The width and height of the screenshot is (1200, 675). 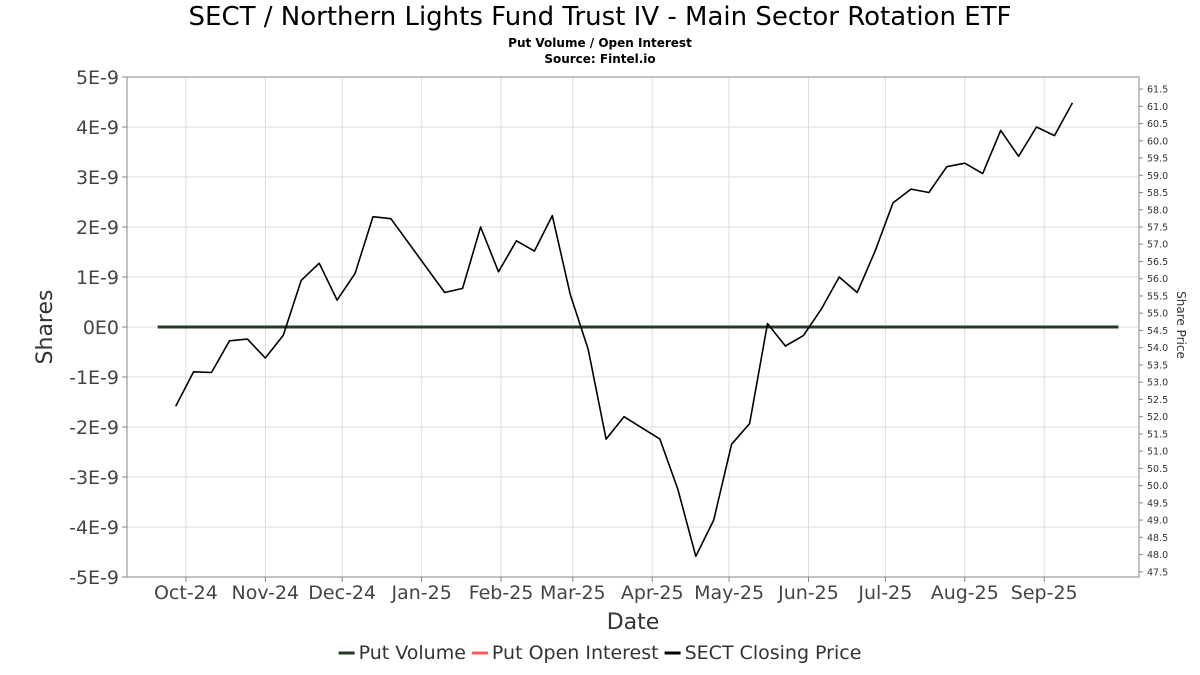 I want to click on x-tick-label: Aug-25, so click(x=965, y=593).